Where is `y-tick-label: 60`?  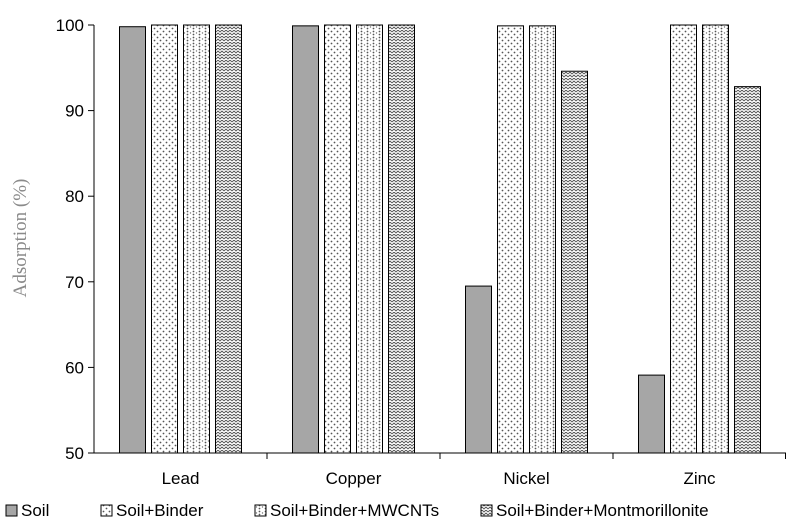 y-tick-label: 60 is located at coordinates (74, 367).